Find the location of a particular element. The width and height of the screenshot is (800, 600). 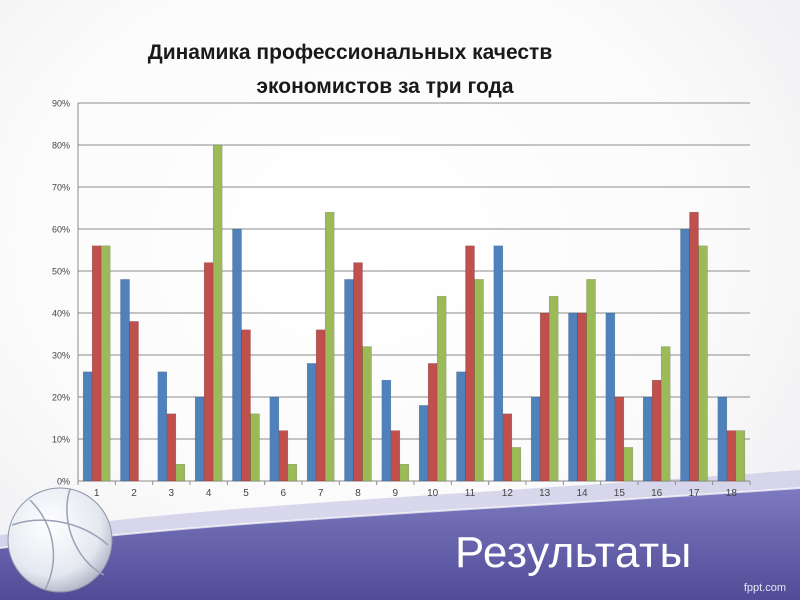

x-tick-label: 17 is located at coordinates (694, 493).